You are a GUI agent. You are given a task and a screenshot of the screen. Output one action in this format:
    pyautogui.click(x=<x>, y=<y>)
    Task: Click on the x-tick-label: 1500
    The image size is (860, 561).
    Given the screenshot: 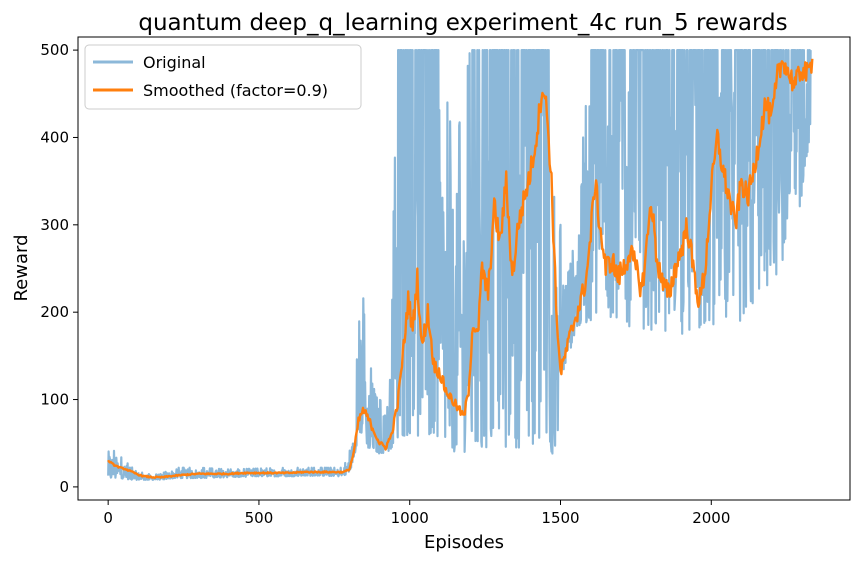 What is the action you would take?
    pyautogui.click(x=560, y=518)
    